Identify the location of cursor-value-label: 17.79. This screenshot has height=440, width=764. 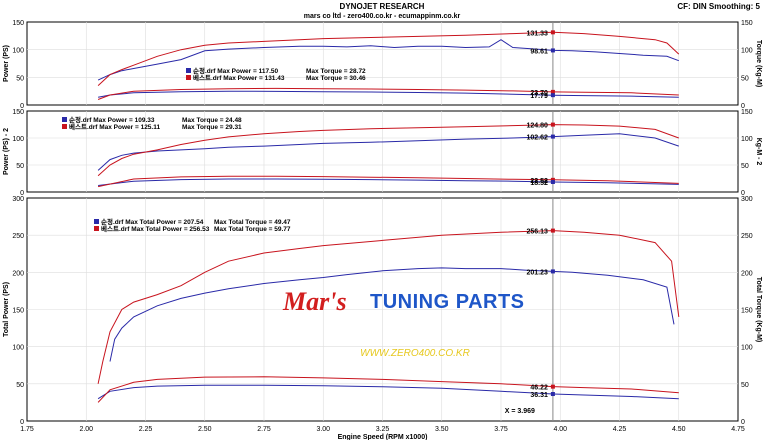
(539, 96).